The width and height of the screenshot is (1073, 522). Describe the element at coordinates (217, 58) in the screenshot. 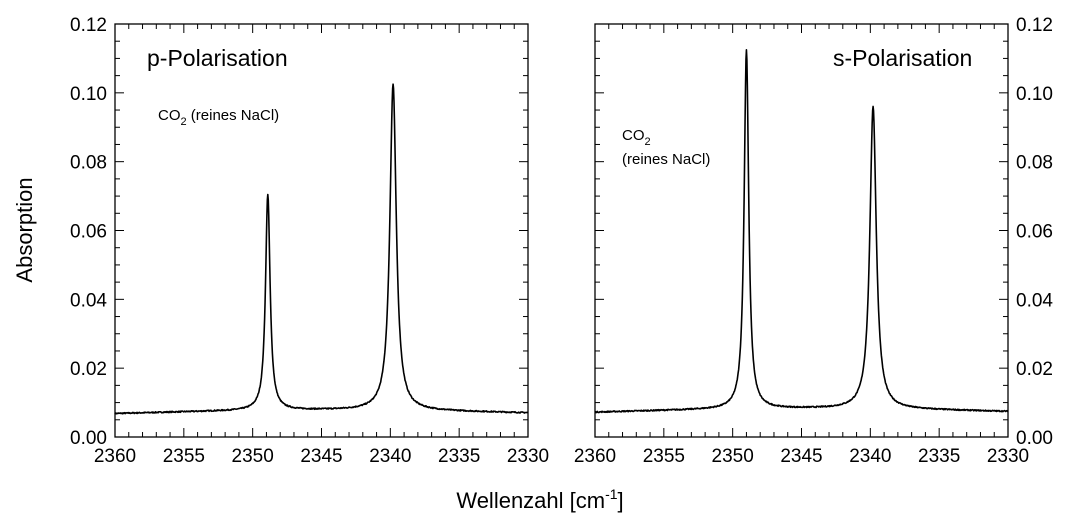

I see `panel-title-p: p-Polarisation` at that location.